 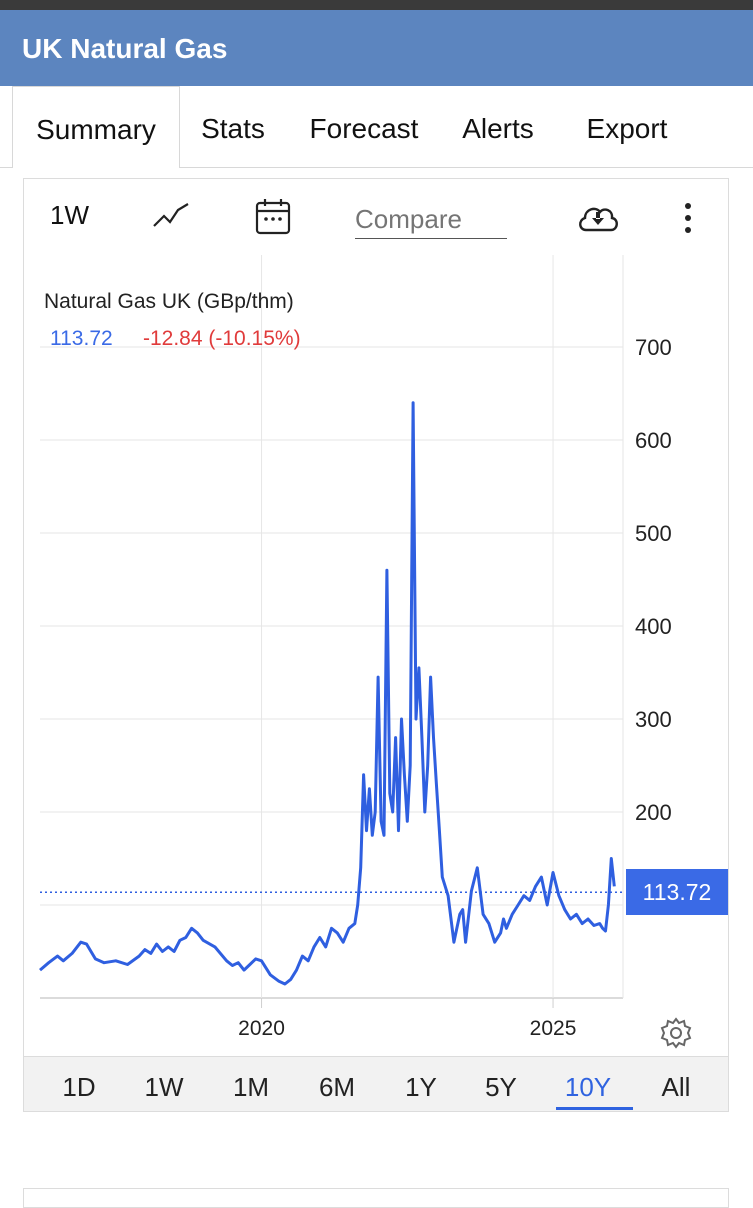 What do you see at coordinates (376, 48) in the screenshot?
I see `app-header: UK Natural Gas` at bounding box center [376, 48].